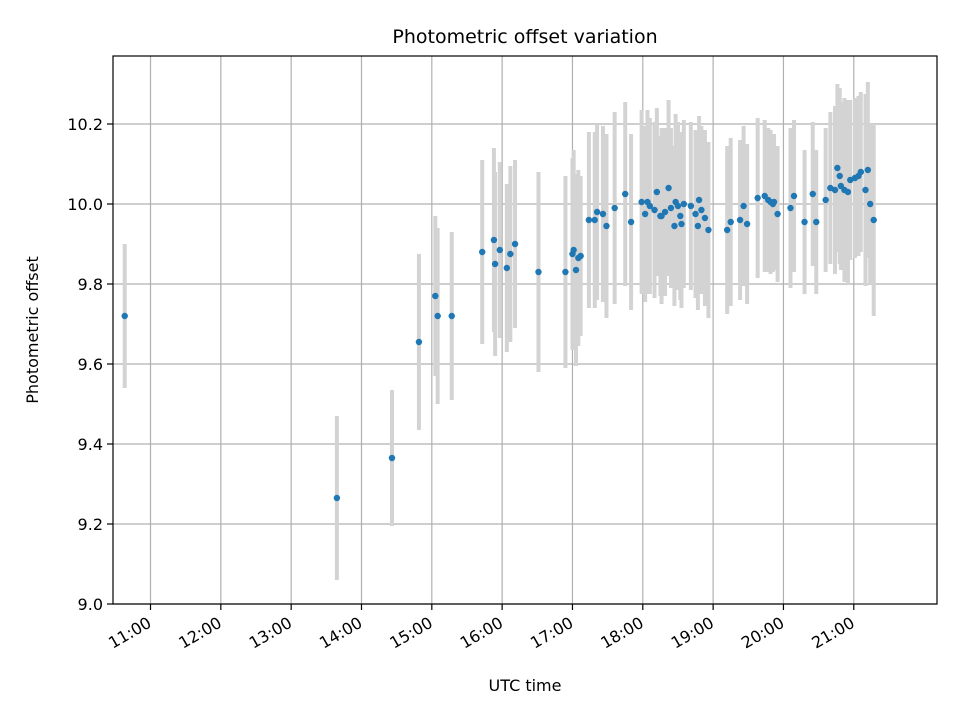 The height and width of the screenshot is (720, 960). Describe the element at coordinates (85, 204) in the screenshot. I see `y-tick-label: 10.0` at that location.